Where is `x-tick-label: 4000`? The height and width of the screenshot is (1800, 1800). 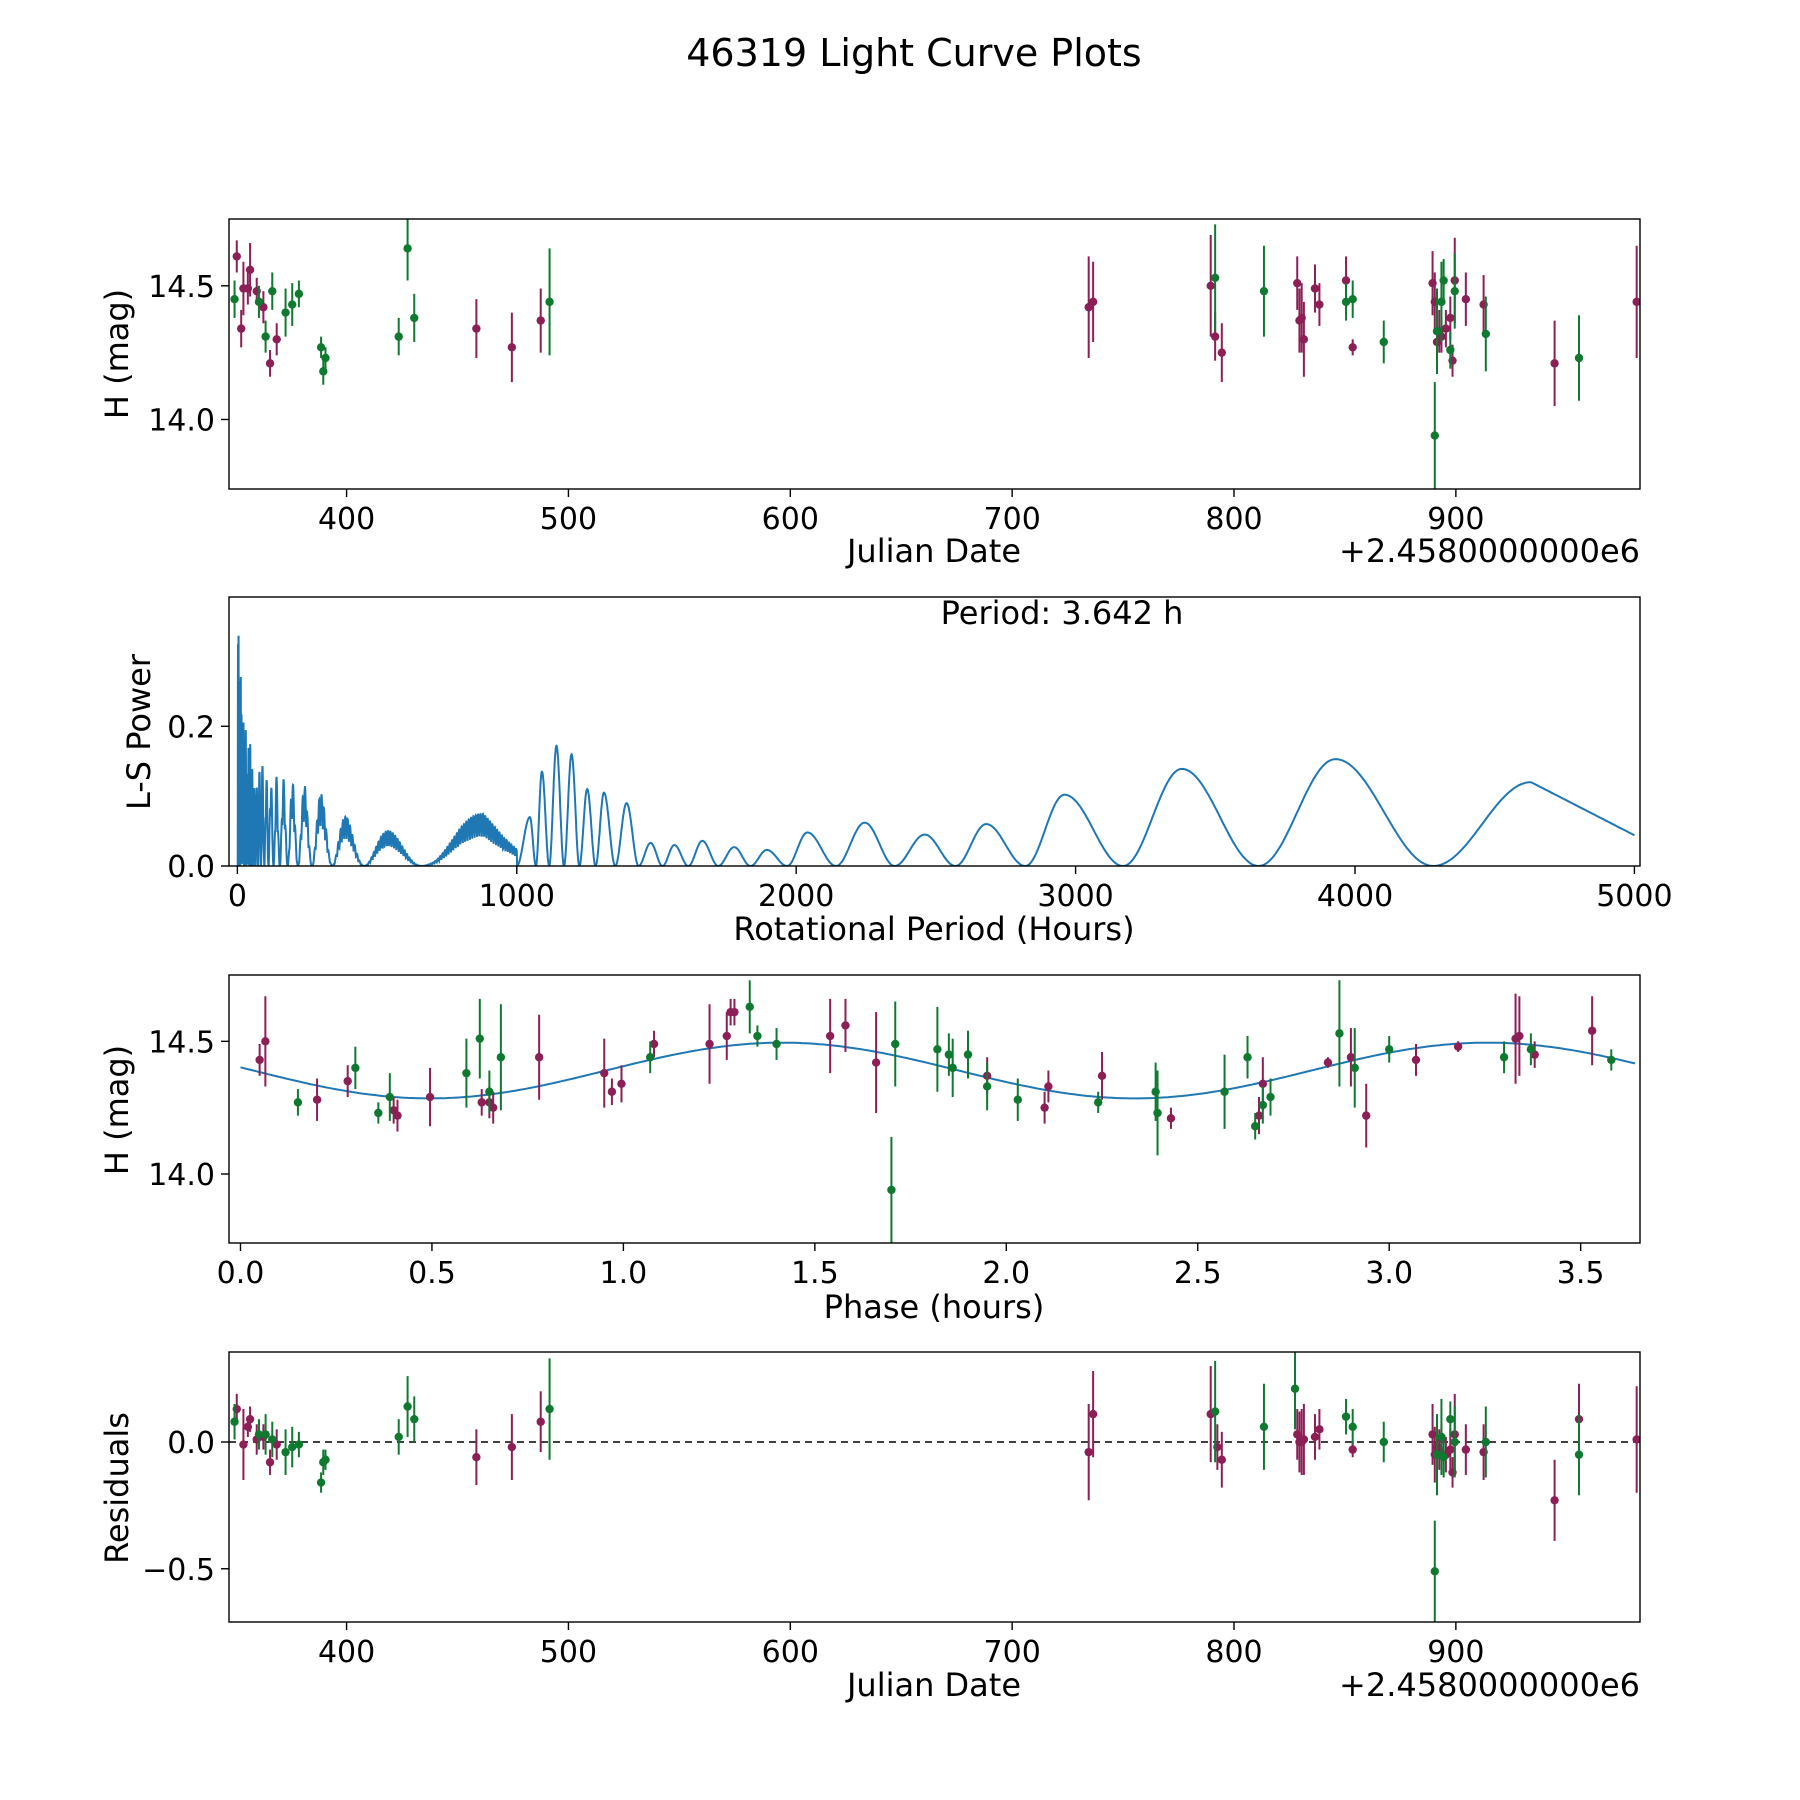
x-tick-label: 4000 is located at coordinates (1355, 896).